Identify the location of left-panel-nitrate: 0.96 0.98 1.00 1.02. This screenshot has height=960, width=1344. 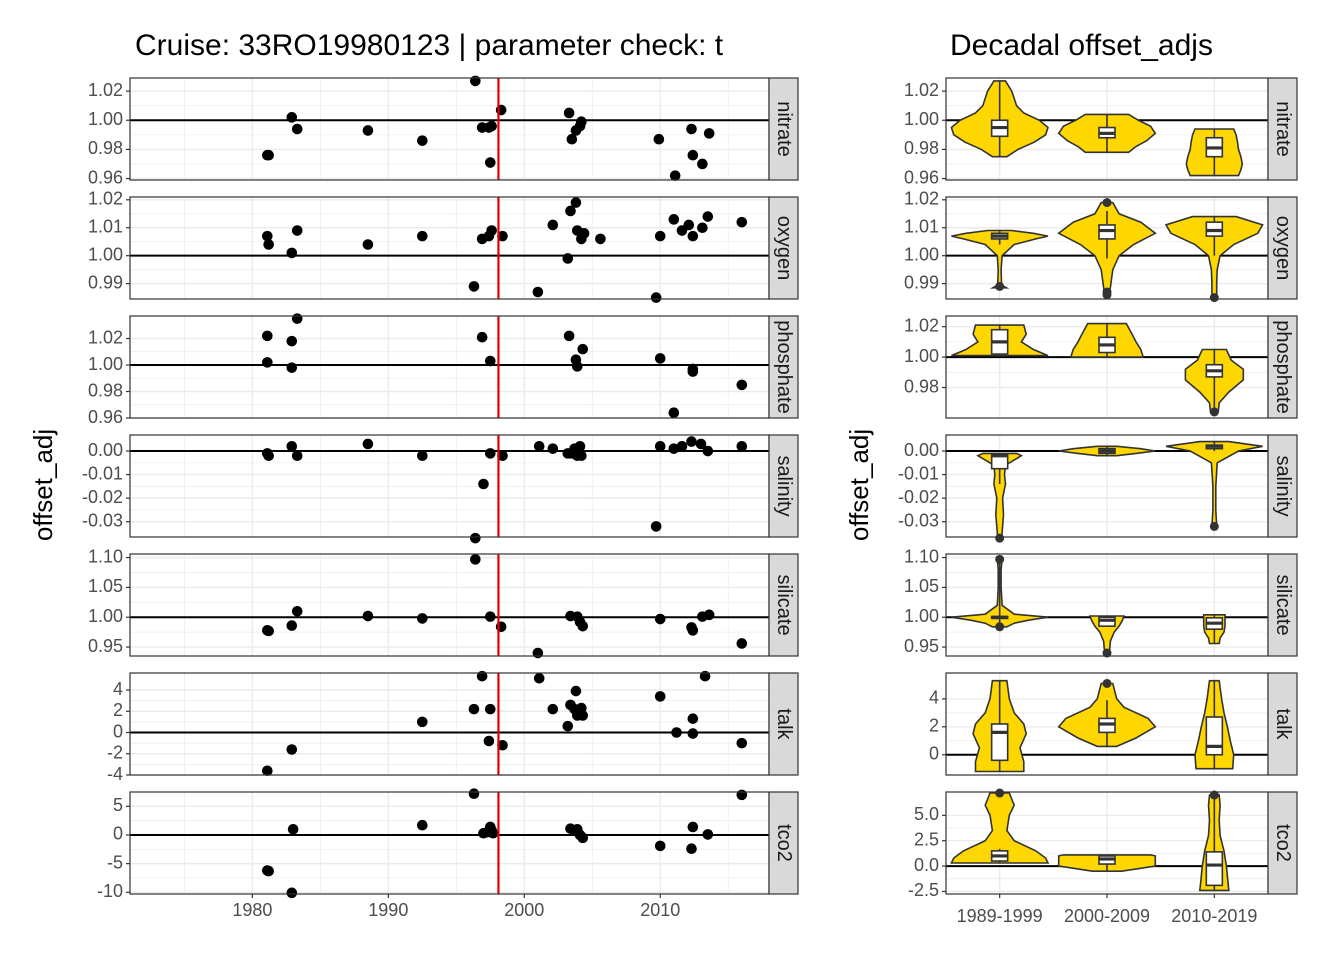
(428, 131).